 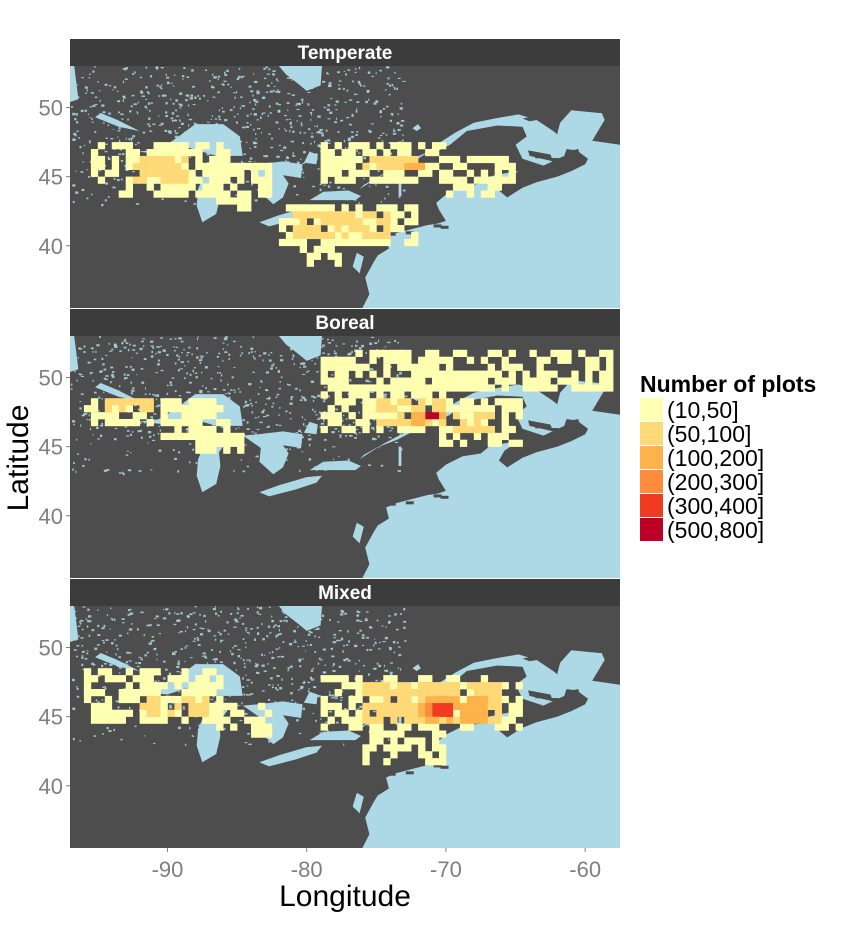 I want to click on facet-strip-label: Mixed, so click(x=345, y=593).